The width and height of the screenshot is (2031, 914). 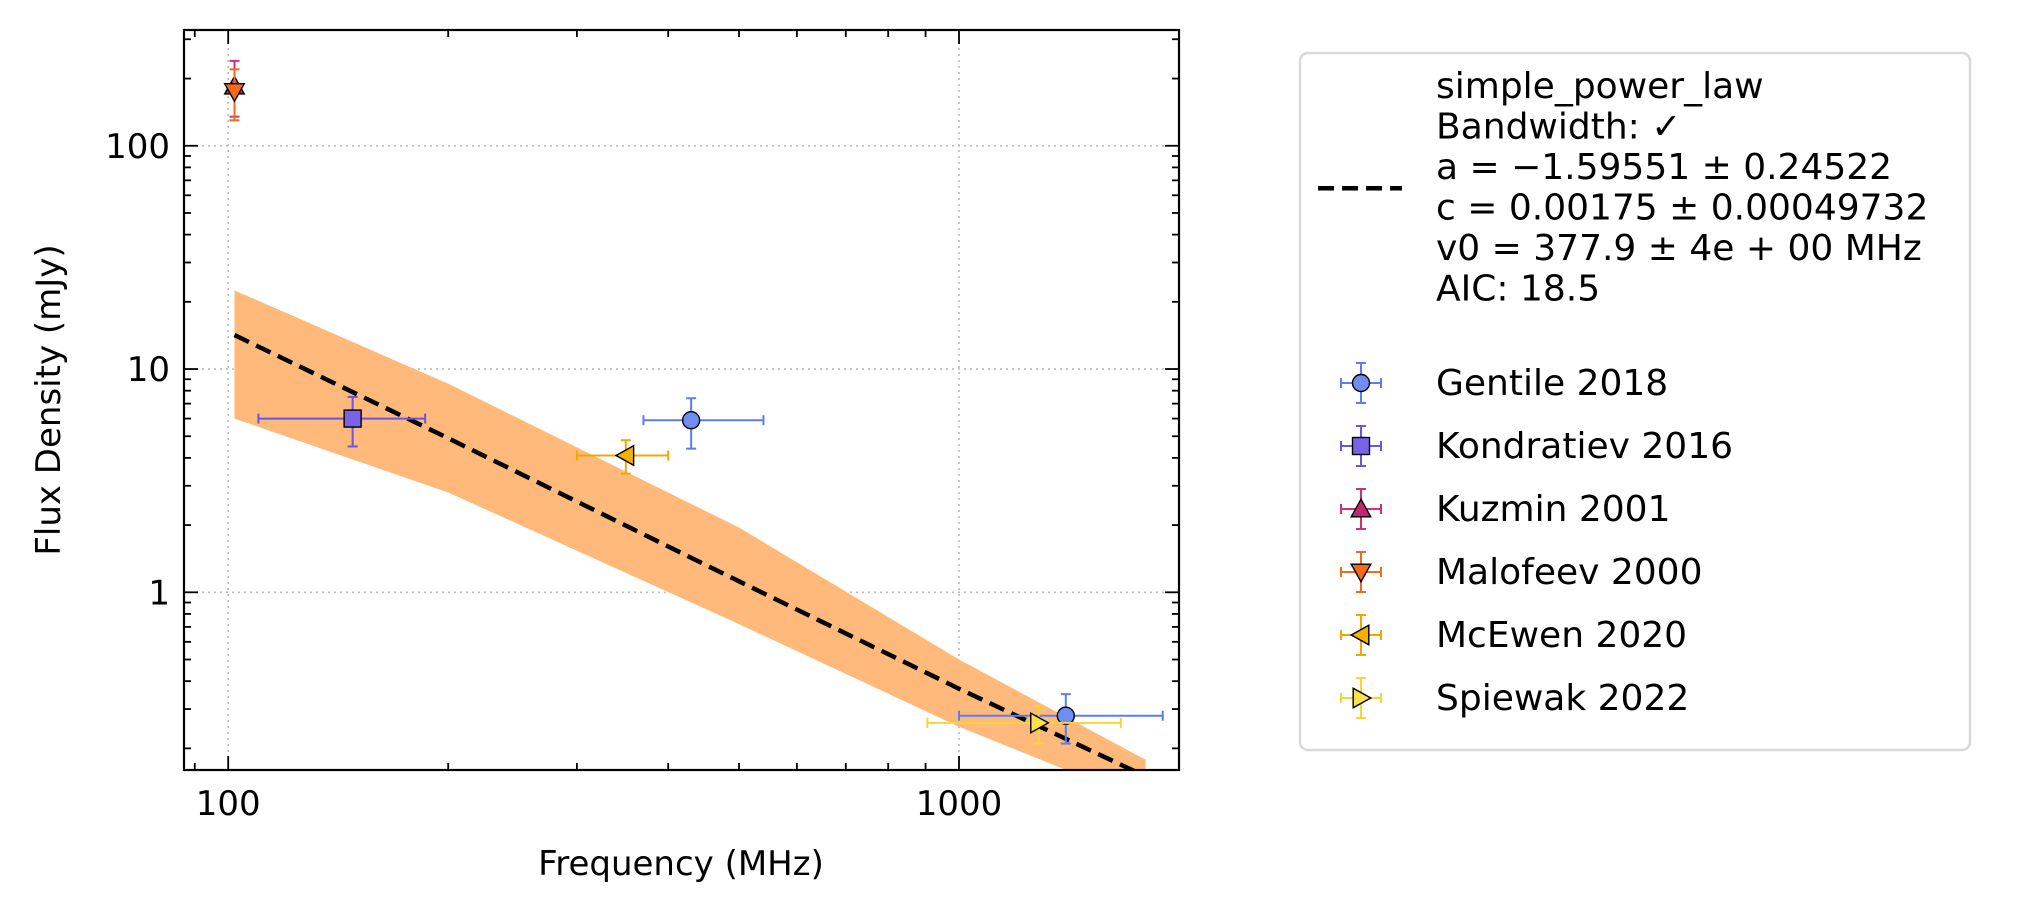 I want to click on legend-series-label: McEwen 2020, so click(x=1561, y=635).